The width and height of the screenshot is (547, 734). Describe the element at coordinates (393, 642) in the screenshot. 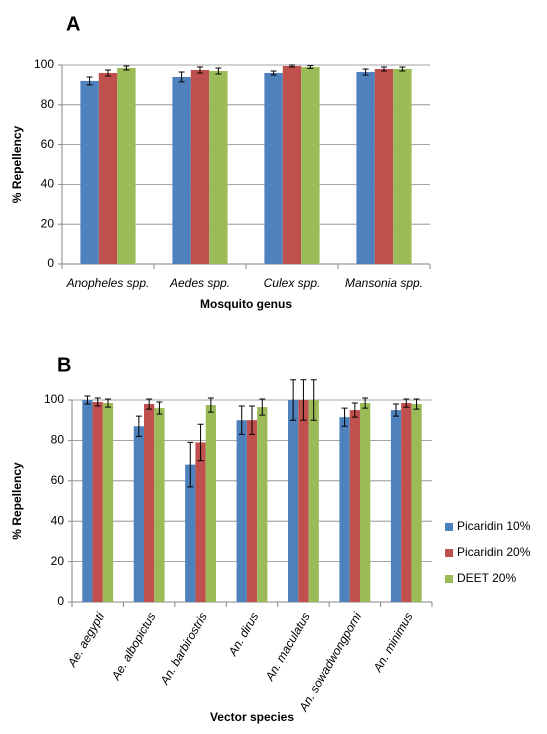

I see `x-tick-label: An. minimus` at that location.